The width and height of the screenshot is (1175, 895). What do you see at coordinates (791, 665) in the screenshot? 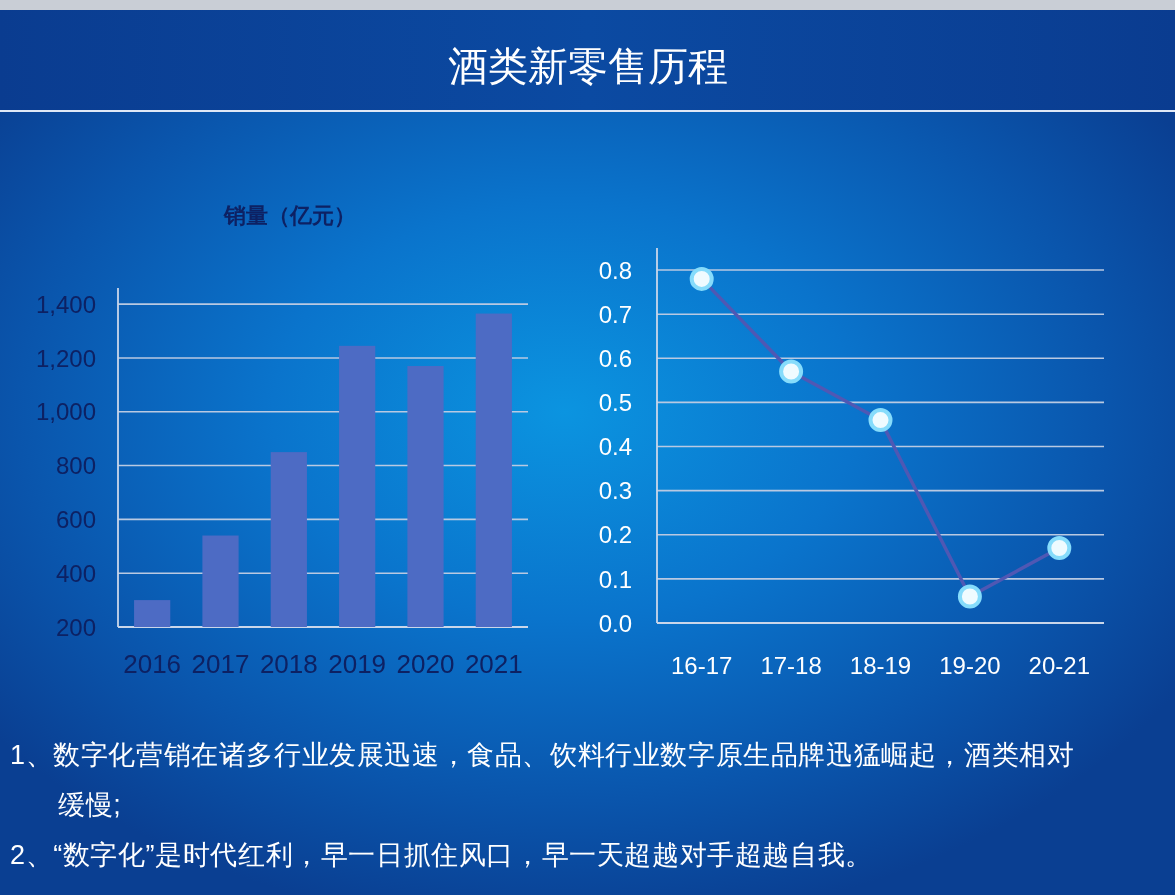
I see `x-tick-label: 17-18` at bounding box center [791, 665].